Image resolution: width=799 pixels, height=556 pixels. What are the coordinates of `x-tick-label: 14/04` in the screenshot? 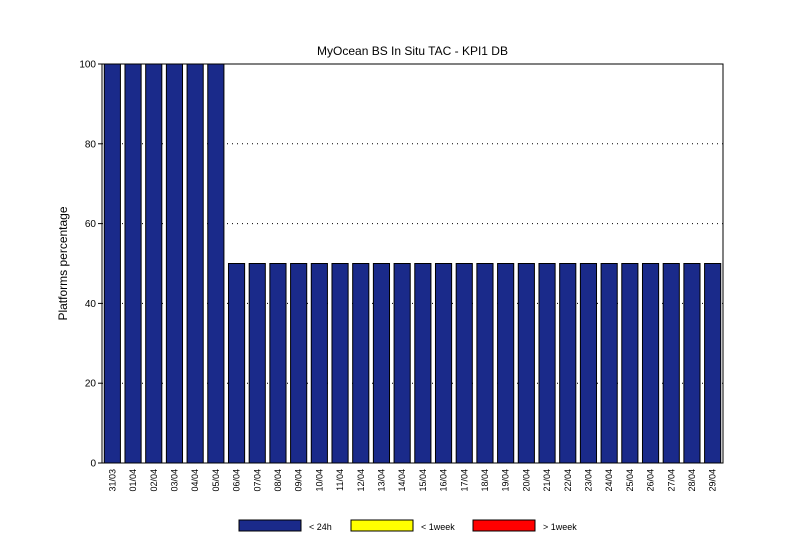 It's located at (402, 480).